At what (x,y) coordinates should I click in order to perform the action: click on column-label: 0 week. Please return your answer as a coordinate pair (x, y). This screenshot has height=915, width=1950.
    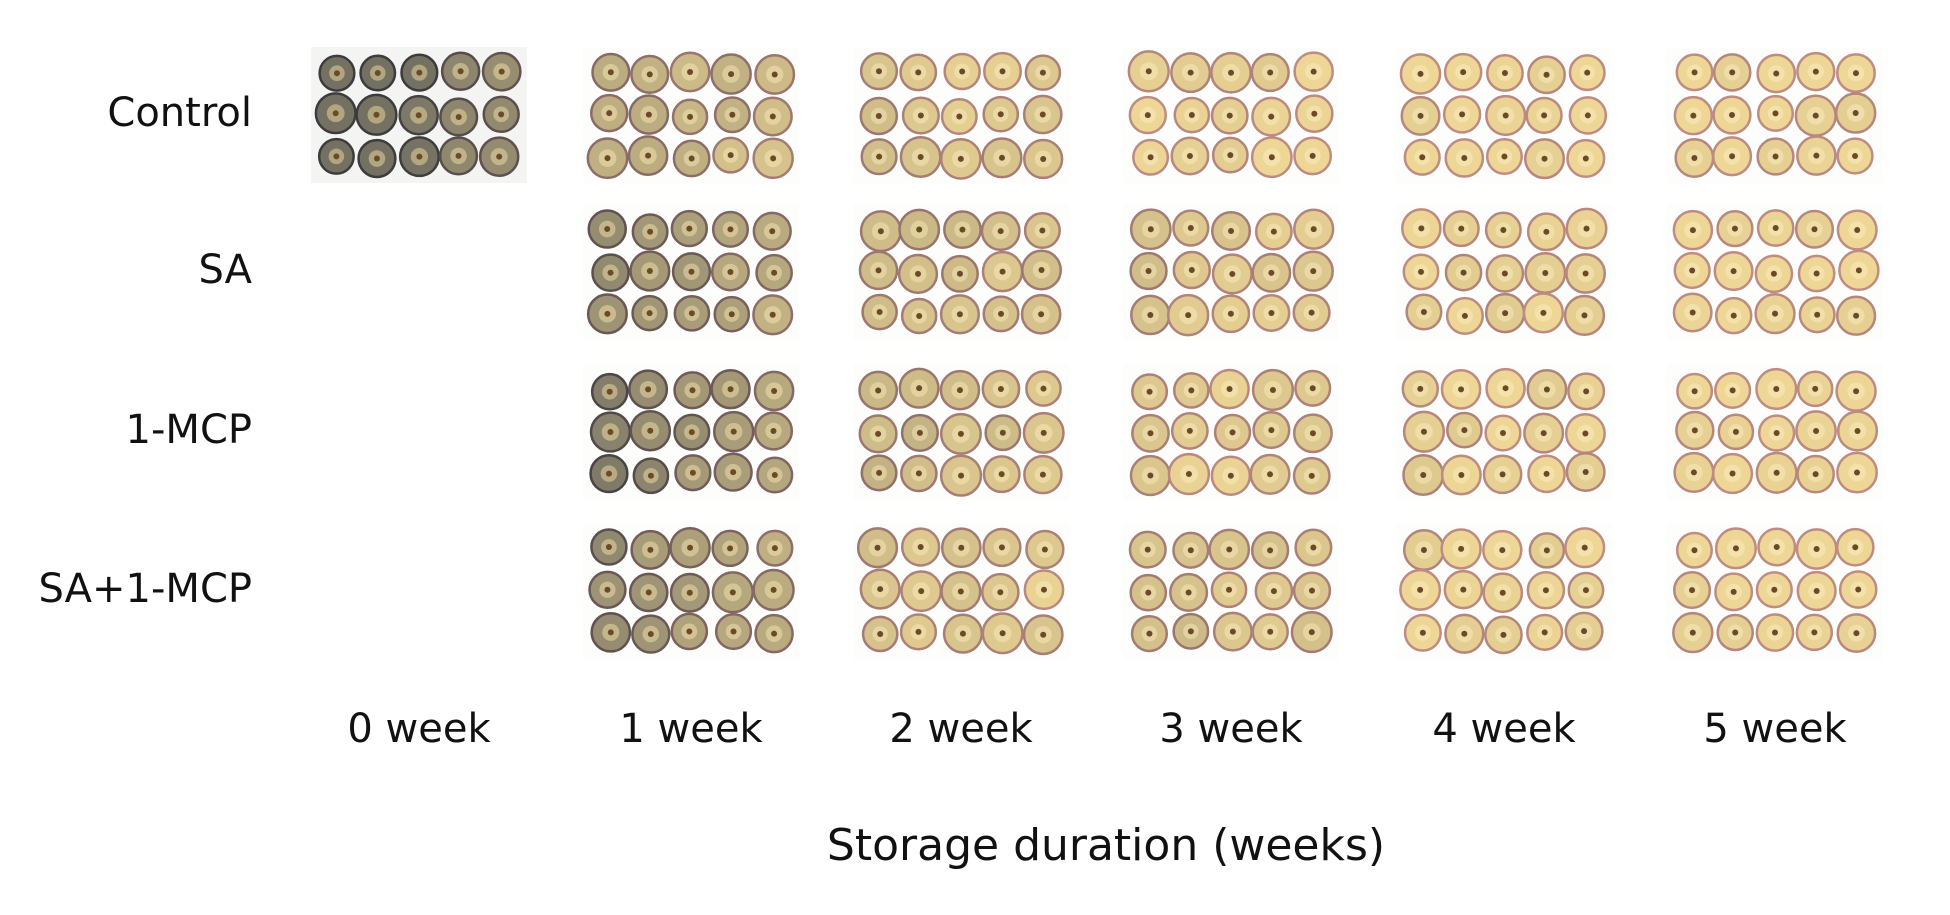
    Looking at the image, I should click on (419, 729).